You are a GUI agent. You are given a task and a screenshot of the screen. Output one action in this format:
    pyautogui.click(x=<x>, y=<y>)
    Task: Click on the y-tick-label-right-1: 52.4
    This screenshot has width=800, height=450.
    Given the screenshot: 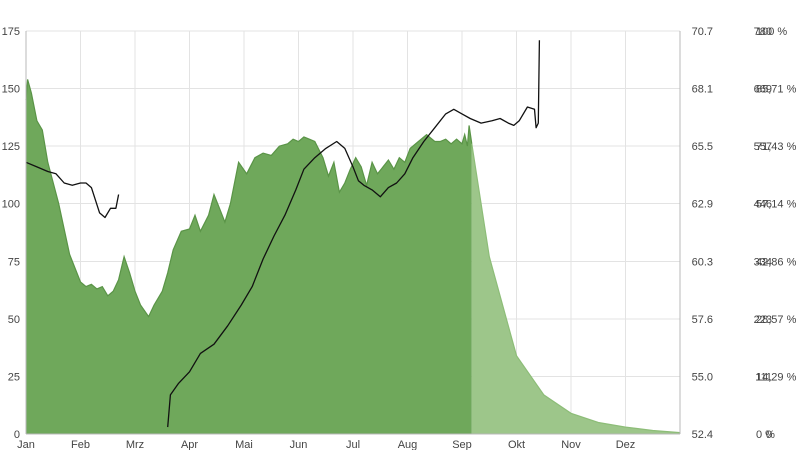 What is the action you would take?
    pyautogui.click(x=702, y=435)
    